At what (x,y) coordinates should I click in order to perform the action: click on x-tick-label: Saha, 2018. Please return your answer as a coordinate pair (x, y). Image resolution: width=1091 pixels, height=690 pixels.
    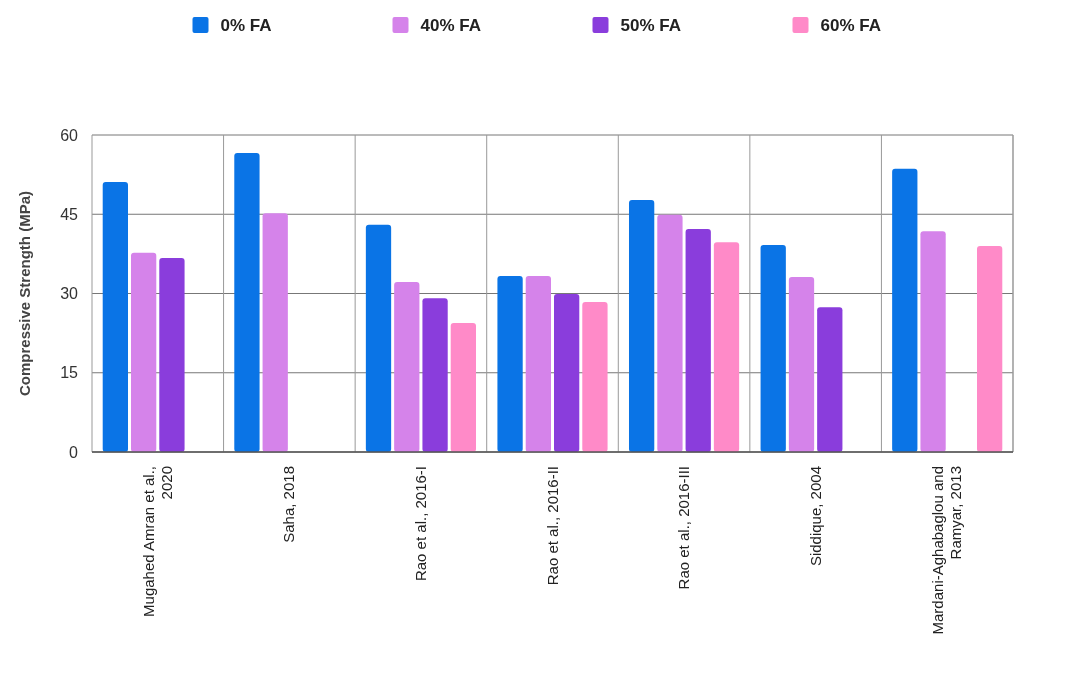
    Looking at the image, I should click on (289, 504).